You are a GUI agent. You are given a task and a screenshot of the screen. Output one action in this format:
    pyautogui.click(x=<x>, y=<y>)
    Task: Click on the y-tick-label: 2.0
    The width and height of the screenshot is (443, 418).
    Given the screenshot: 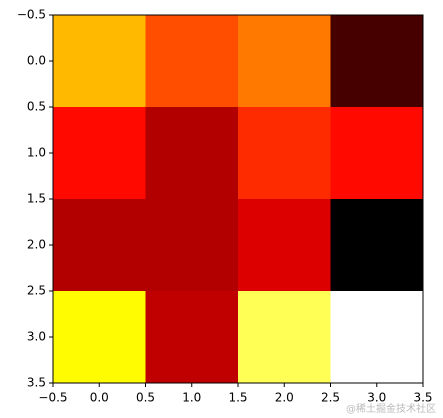 What is the action you would take?
    pyautogui.click(x=36, y=245)
    